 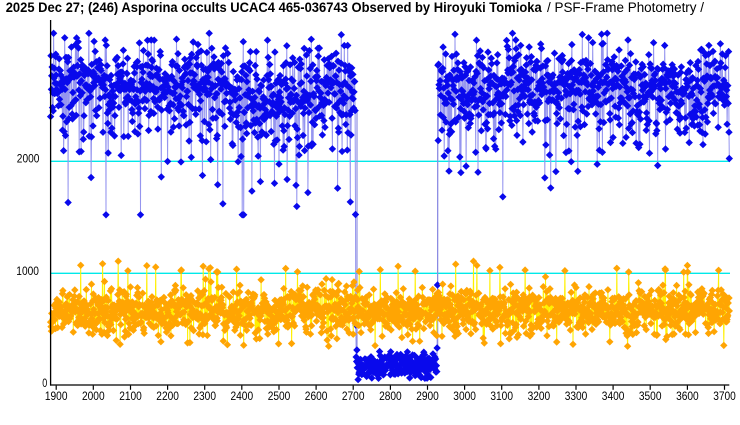 I want to click on svg-text: / PSF-Frame Photometry /, so click(x=625, y=7).